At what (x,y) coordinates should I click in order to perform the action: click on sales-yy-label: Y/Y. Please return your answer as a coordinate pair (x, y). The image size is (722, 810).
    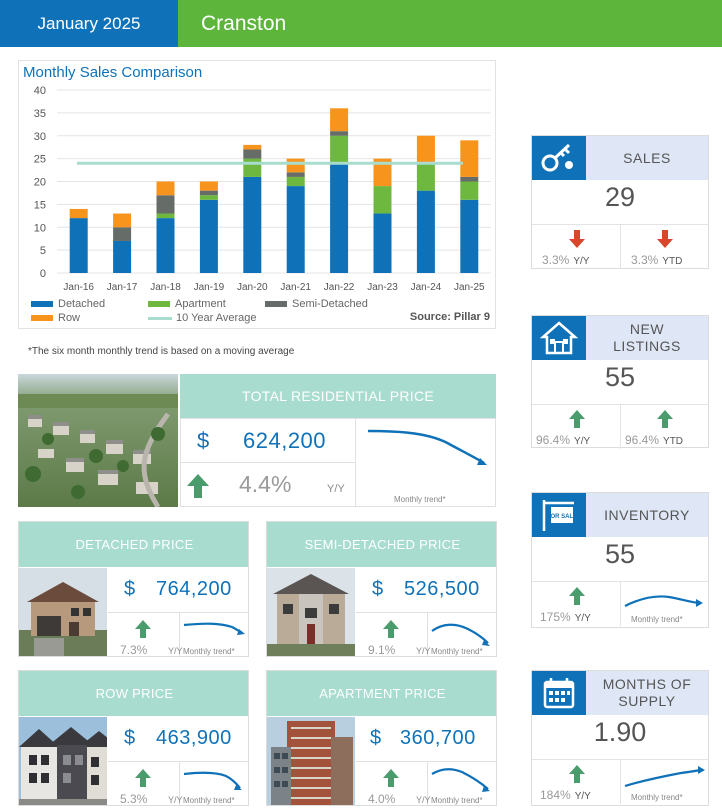
    Looking at the image, I should click on (581, 261).